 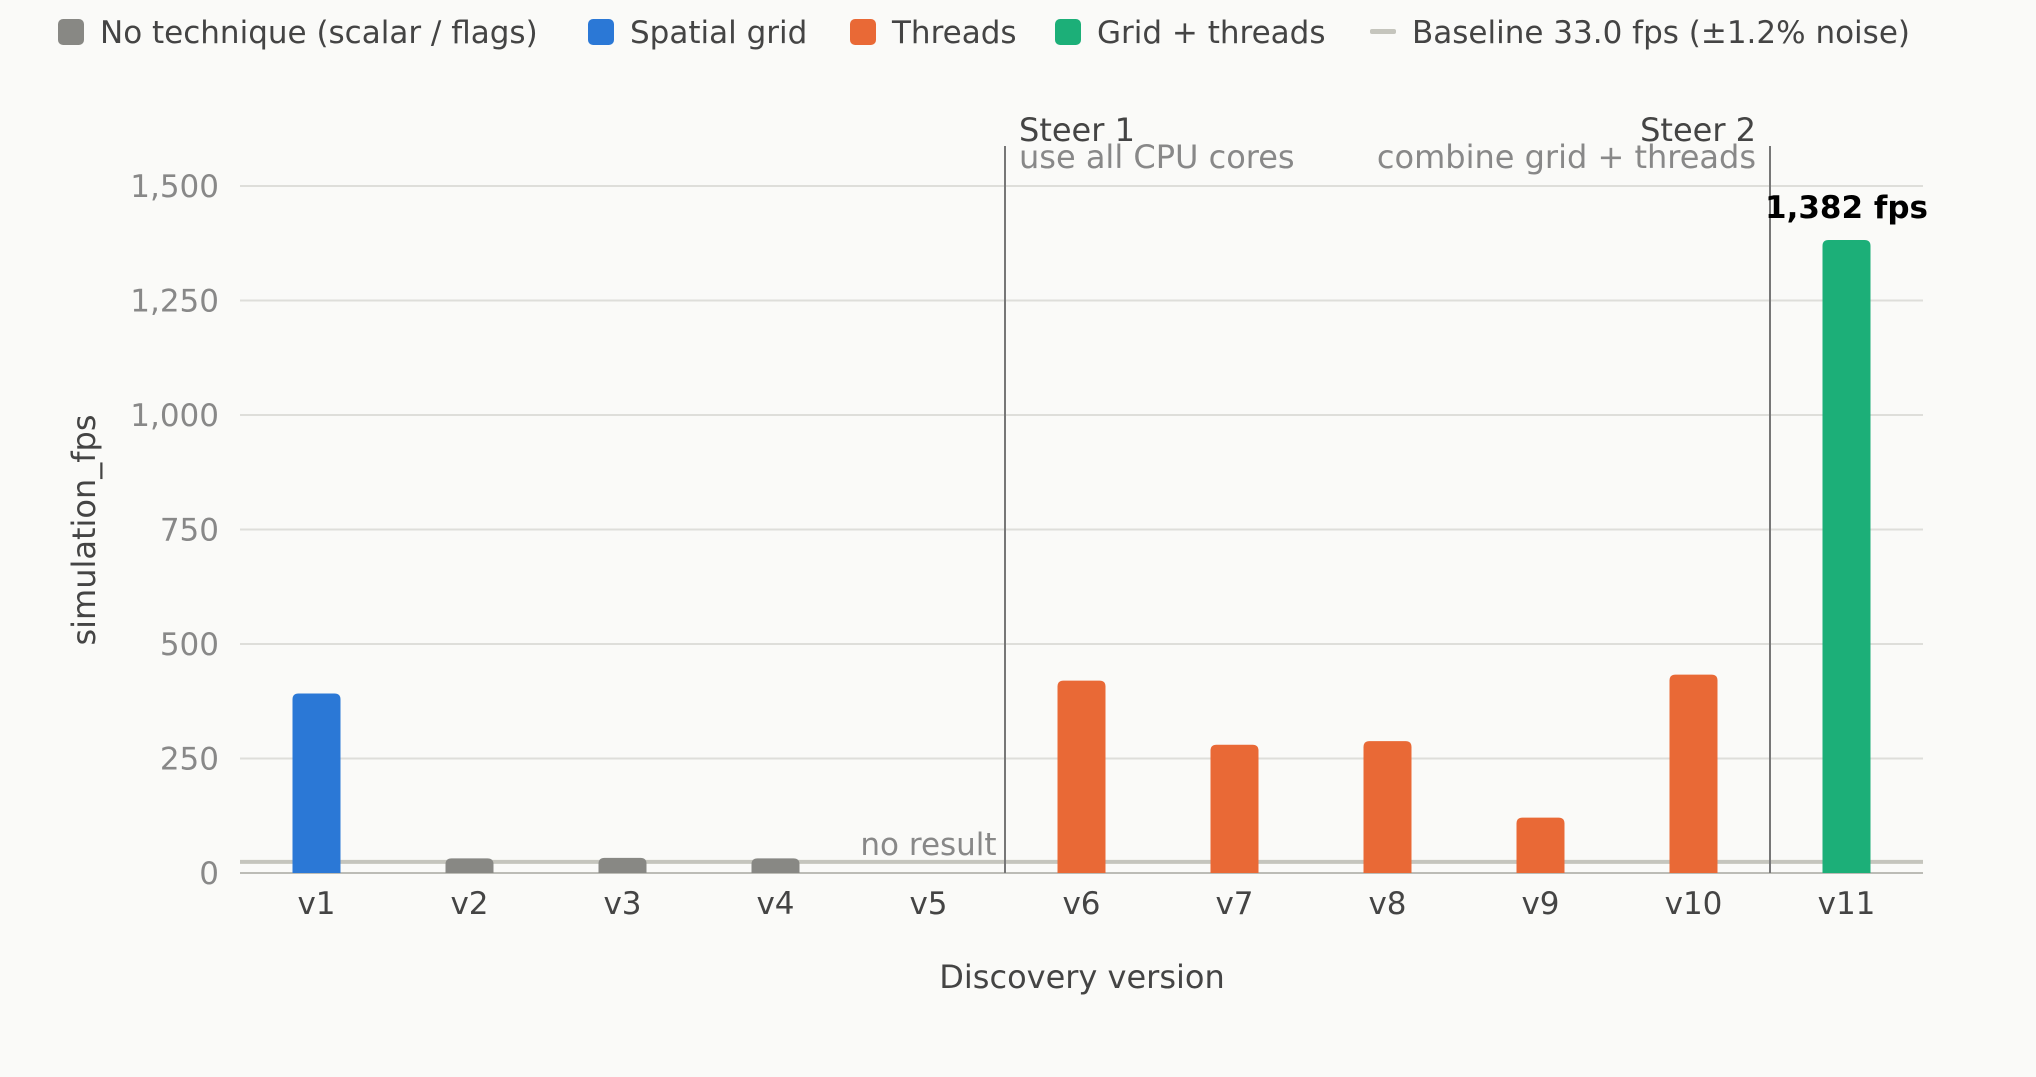 What do you see at coordinates (71, 32) in the screenshot?
I see `legend-marker-none` at bounding box center [71, 32].